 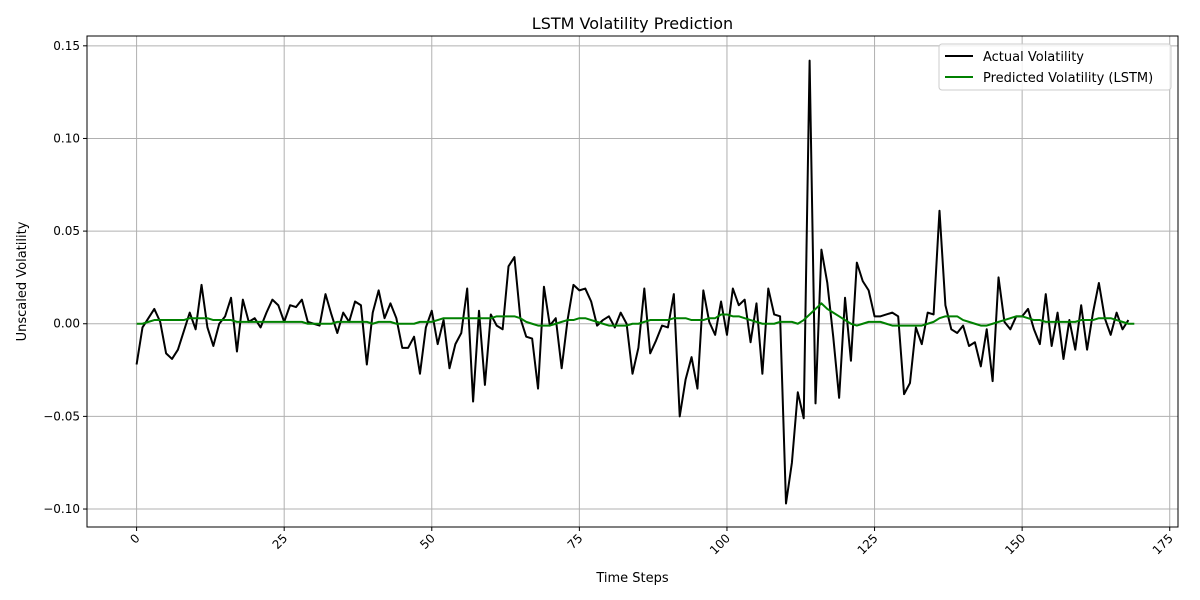 I want to click on legend-box, so click(x=1055, y=67).